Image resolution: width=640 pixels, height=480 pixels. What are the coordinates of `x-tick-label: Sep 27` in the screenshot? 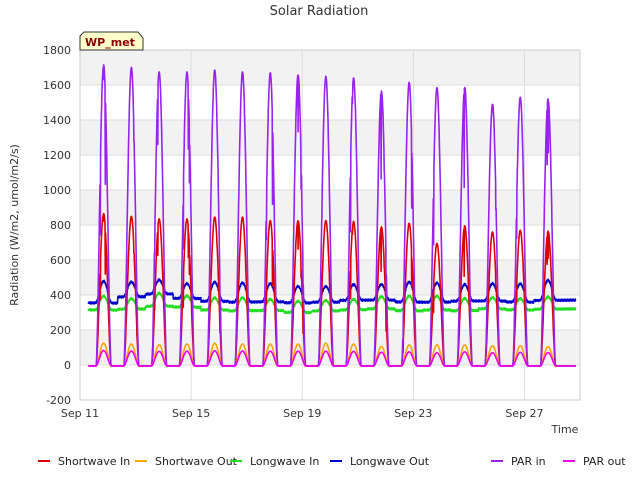 It's located at (524, 413).